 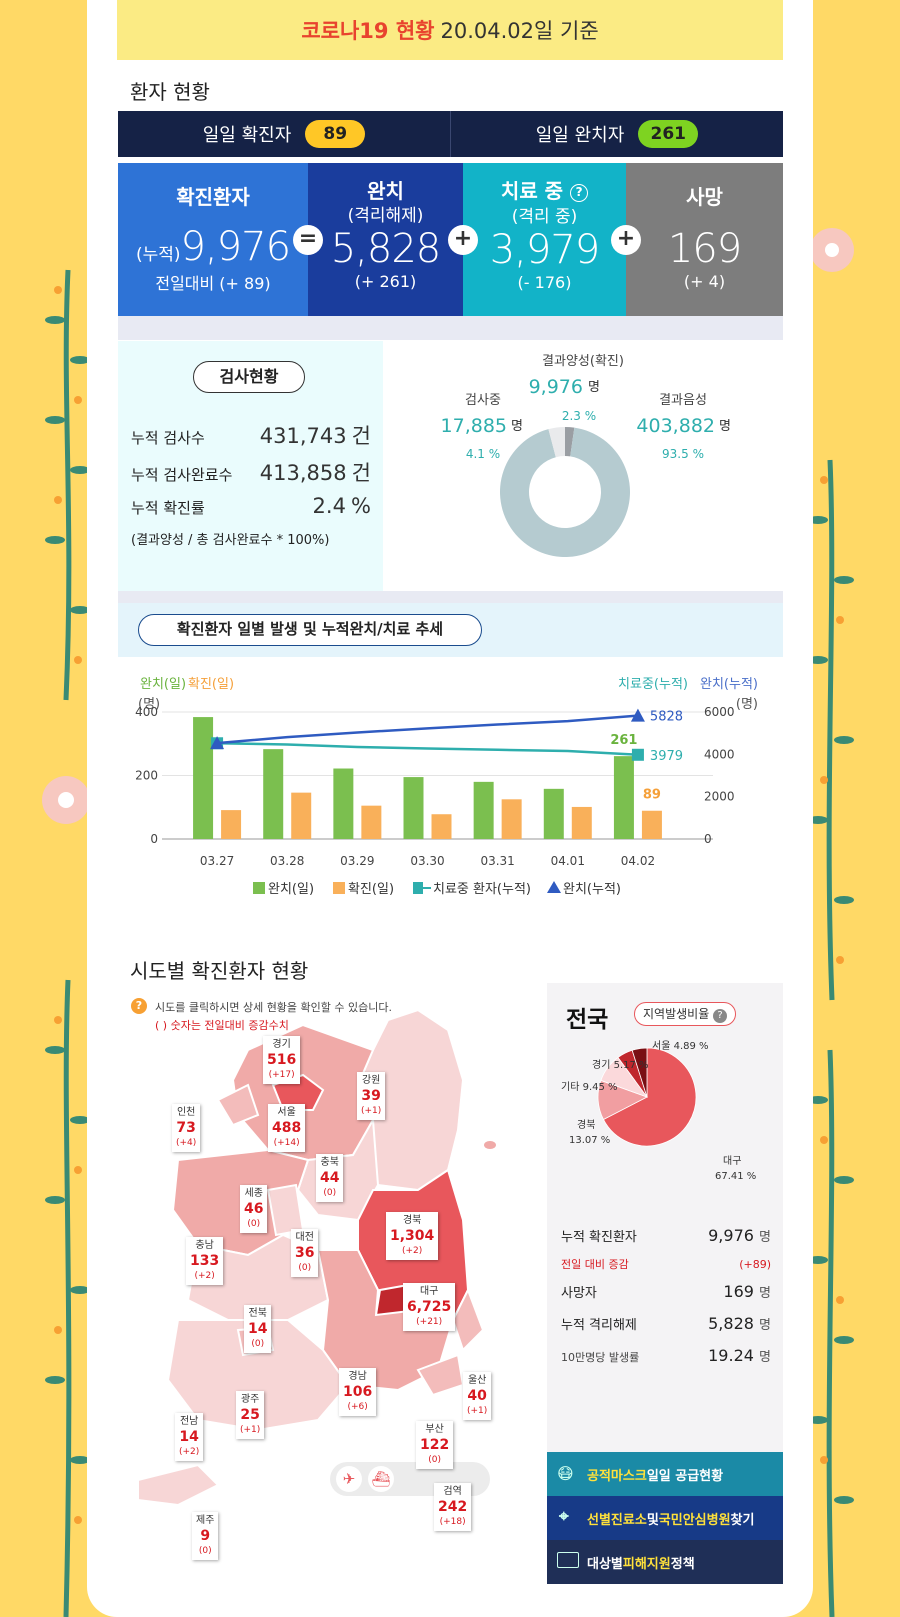 I want to click on support-policy-link: 대상별 피해지원 정책, so click(x=665, y=1562).